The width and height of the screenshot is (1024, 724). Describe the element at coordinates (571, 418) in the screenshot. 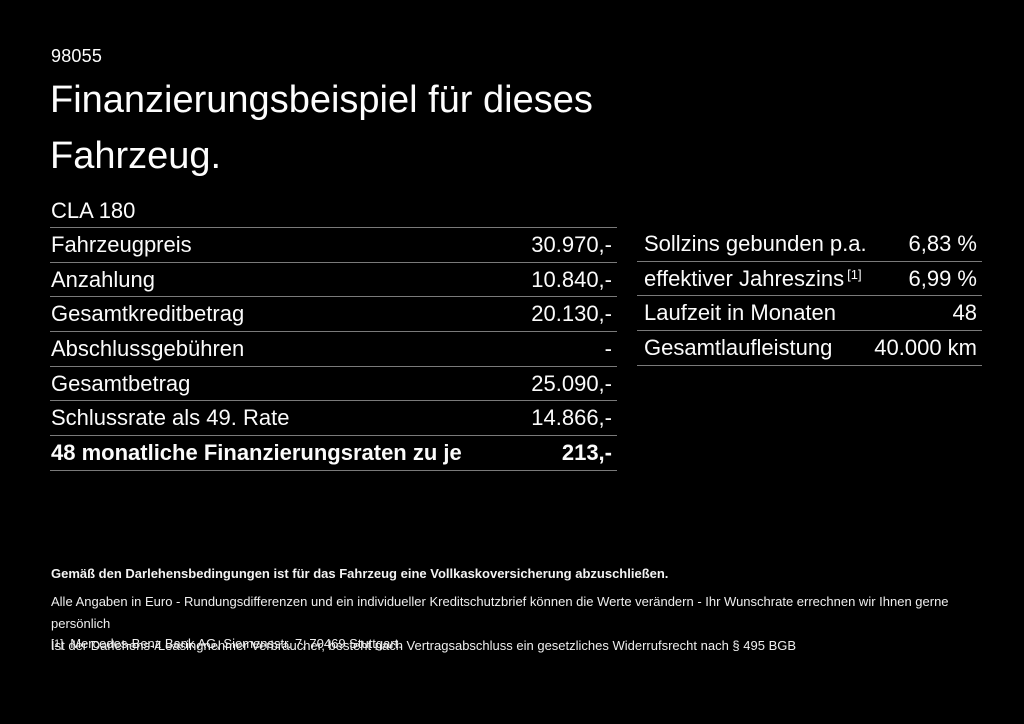

I see `row-value: 14.866,-` at that location.